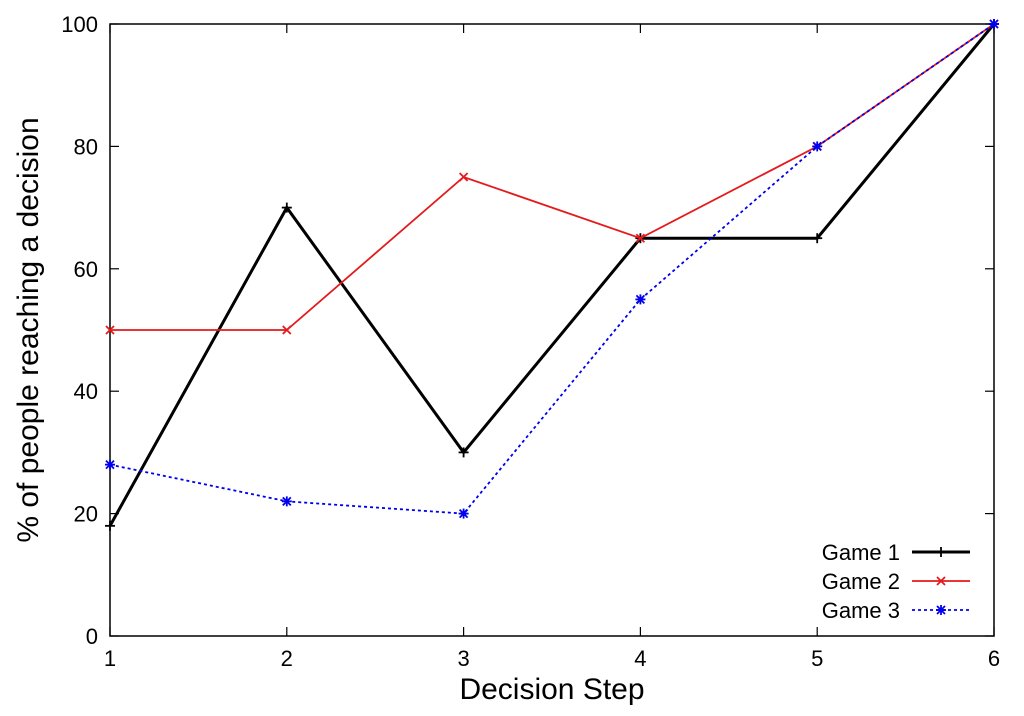 Image resolution: width=1024 pixels, height=716 pixels. Describe the element at coordinates (92, 636) in the screenshot. I see `y-tick-label: 0` at that location.